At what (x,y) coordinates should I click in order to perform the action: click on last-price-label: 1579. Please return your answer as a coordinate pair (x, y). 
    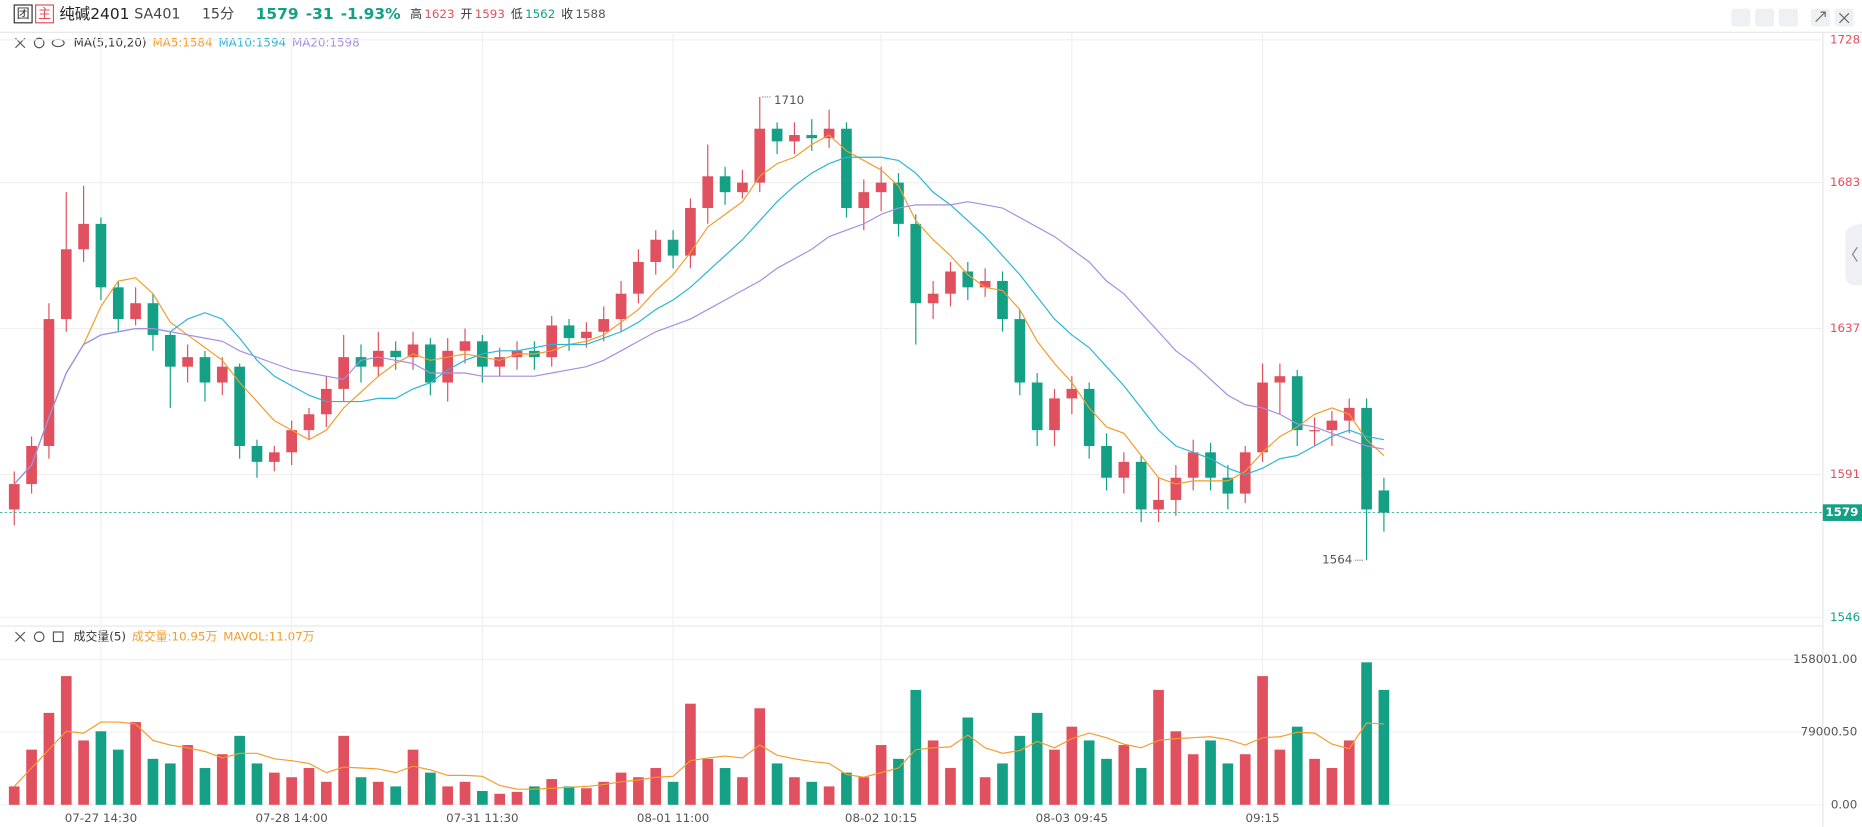
    Looking at the image, I should click on (1841, 512).